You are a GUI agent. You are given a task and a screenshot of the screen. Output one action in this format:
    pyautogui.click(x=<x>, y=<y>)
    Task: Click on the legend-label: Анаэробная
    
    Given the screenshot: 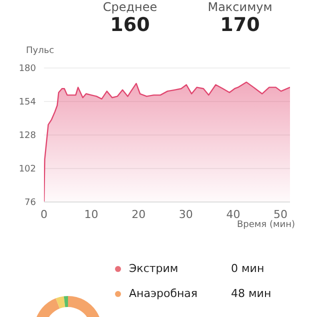 What is the action you would take?
    pyautogui.click(x=164, y=293)
    